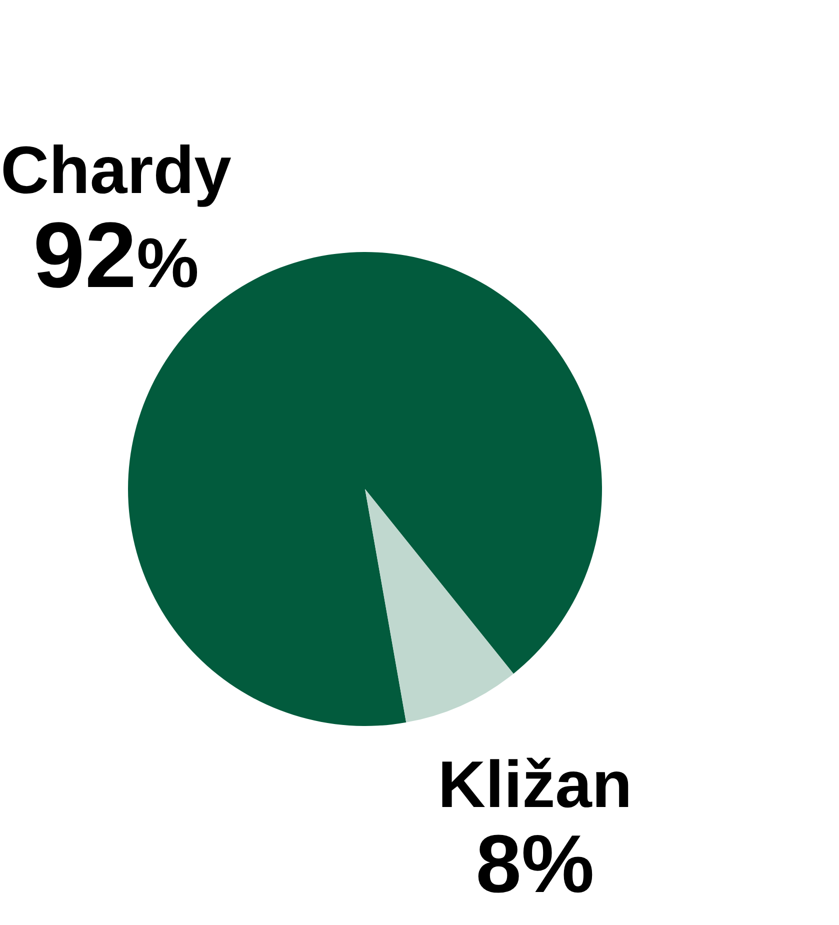  What do you see at coordinates (535, 784) in the screenshot?
I see `slice-label: Kližan` at bounding box center [535, 784].